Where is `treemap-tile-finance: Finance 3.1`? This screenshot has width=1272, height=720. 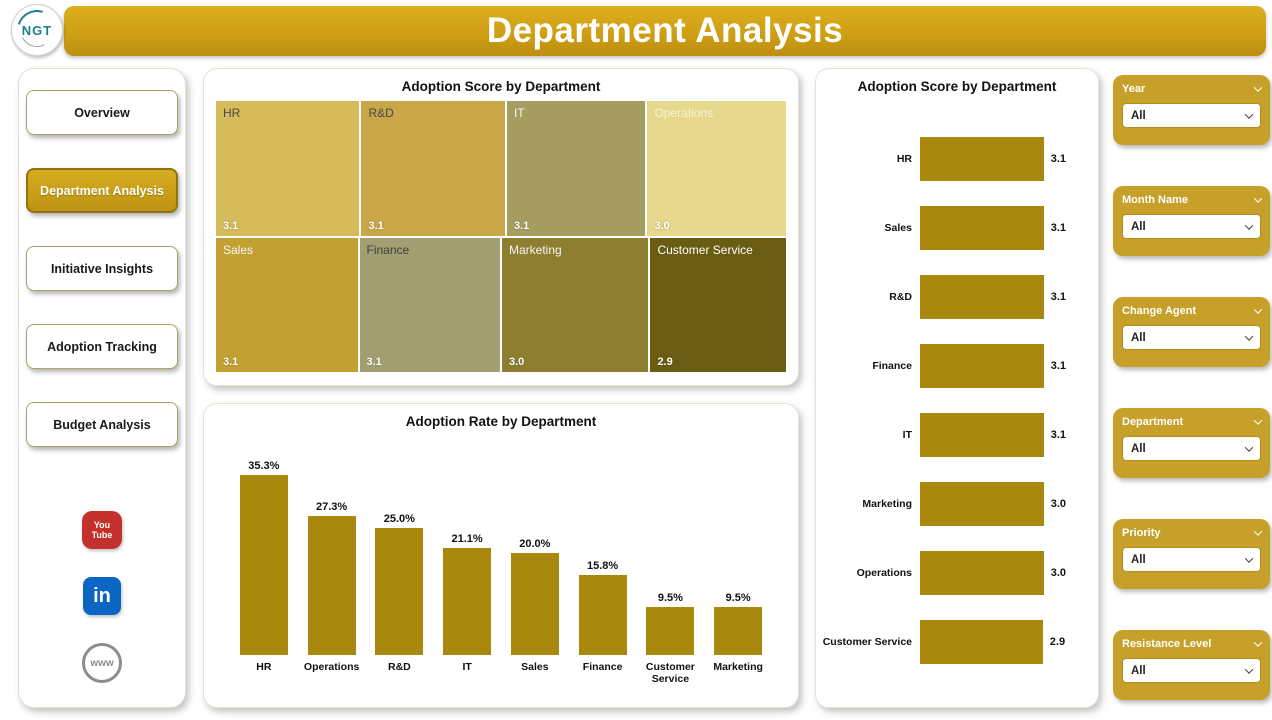
treemap-tile-finance: Finance 3.1 is located at coordinates (429, 304).